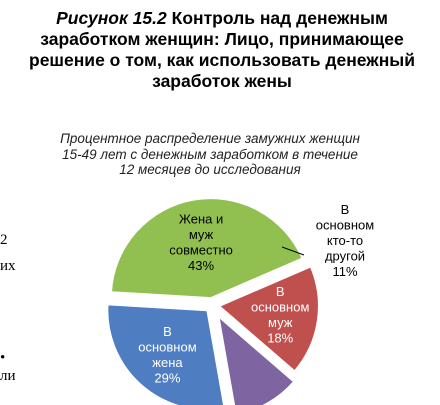 This screenshot has width=440, height=405. Describe the element at coordinates (345, 240) in the screenshot. I see `slice-label-line: кто-то` at that location.